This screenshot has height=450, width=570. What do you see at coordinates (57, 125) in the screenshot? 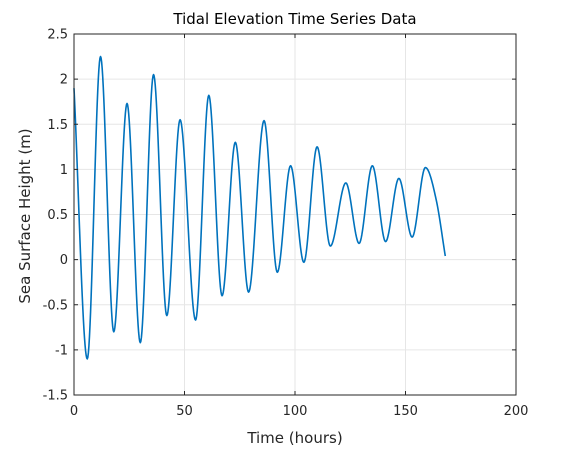
I see `y-tick-label: 1.5` at bounding box center [57, 125].